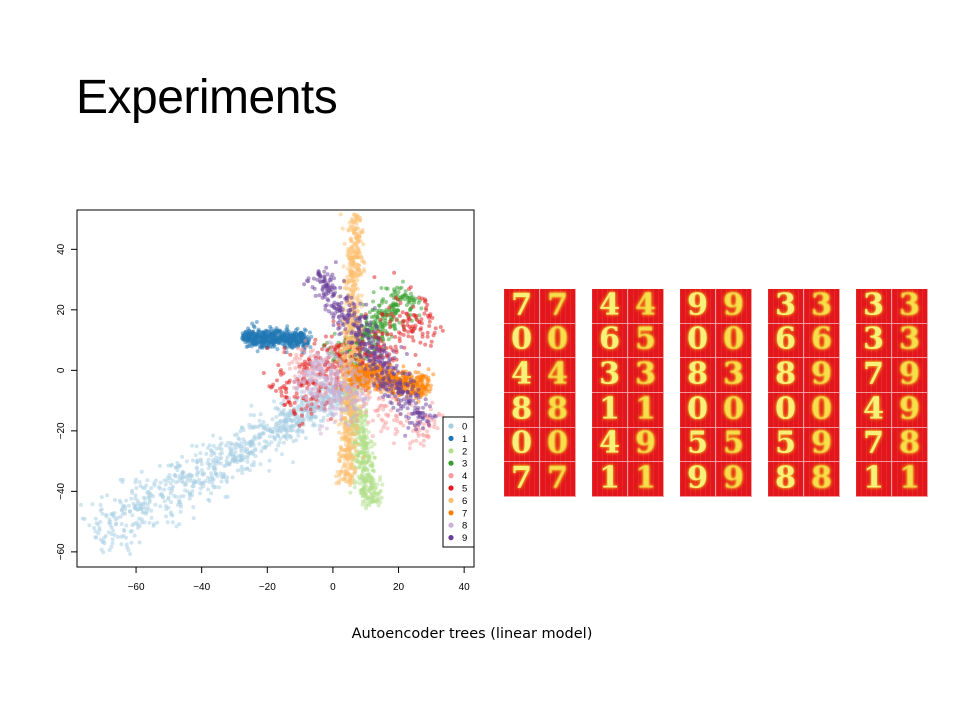  I want to click on original-digit: 3, so click(874, 306).